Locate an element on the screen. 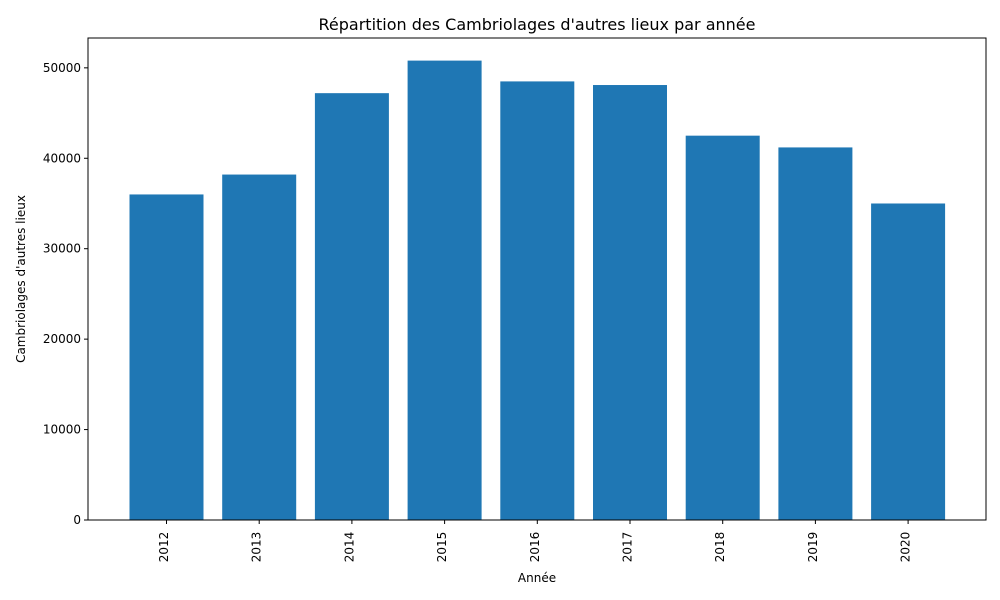 The width and height of the screenshot is (1000, 600). bar-2017 is located at coordinates (630, 303).